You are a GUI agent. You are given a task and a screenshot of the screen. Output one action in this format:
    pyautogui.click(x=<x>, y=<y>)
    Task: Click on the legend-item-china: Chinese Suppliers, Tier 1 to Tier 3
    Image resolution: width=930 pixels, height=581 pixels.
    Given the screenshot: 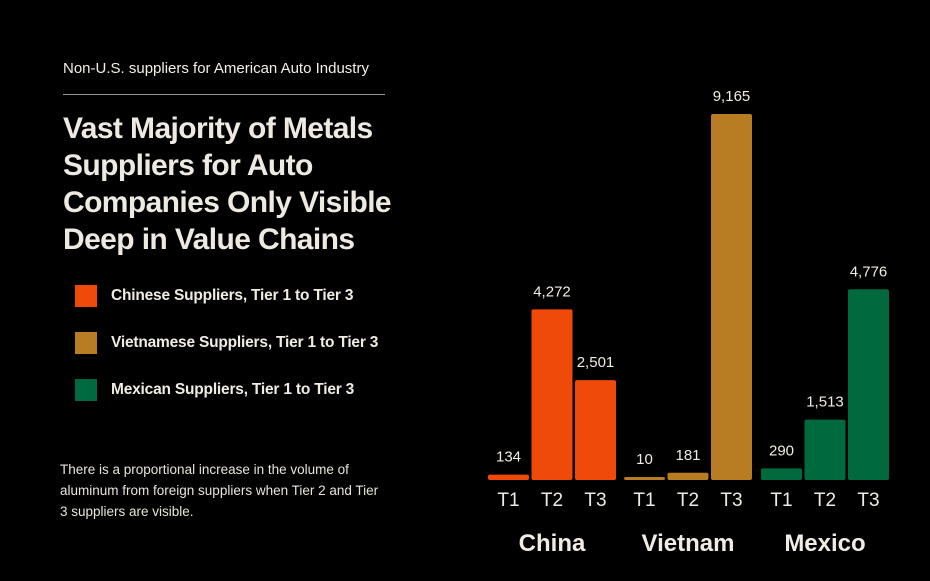 What is the action you would take?
    pyautogui.click(x=226, y=296)
    